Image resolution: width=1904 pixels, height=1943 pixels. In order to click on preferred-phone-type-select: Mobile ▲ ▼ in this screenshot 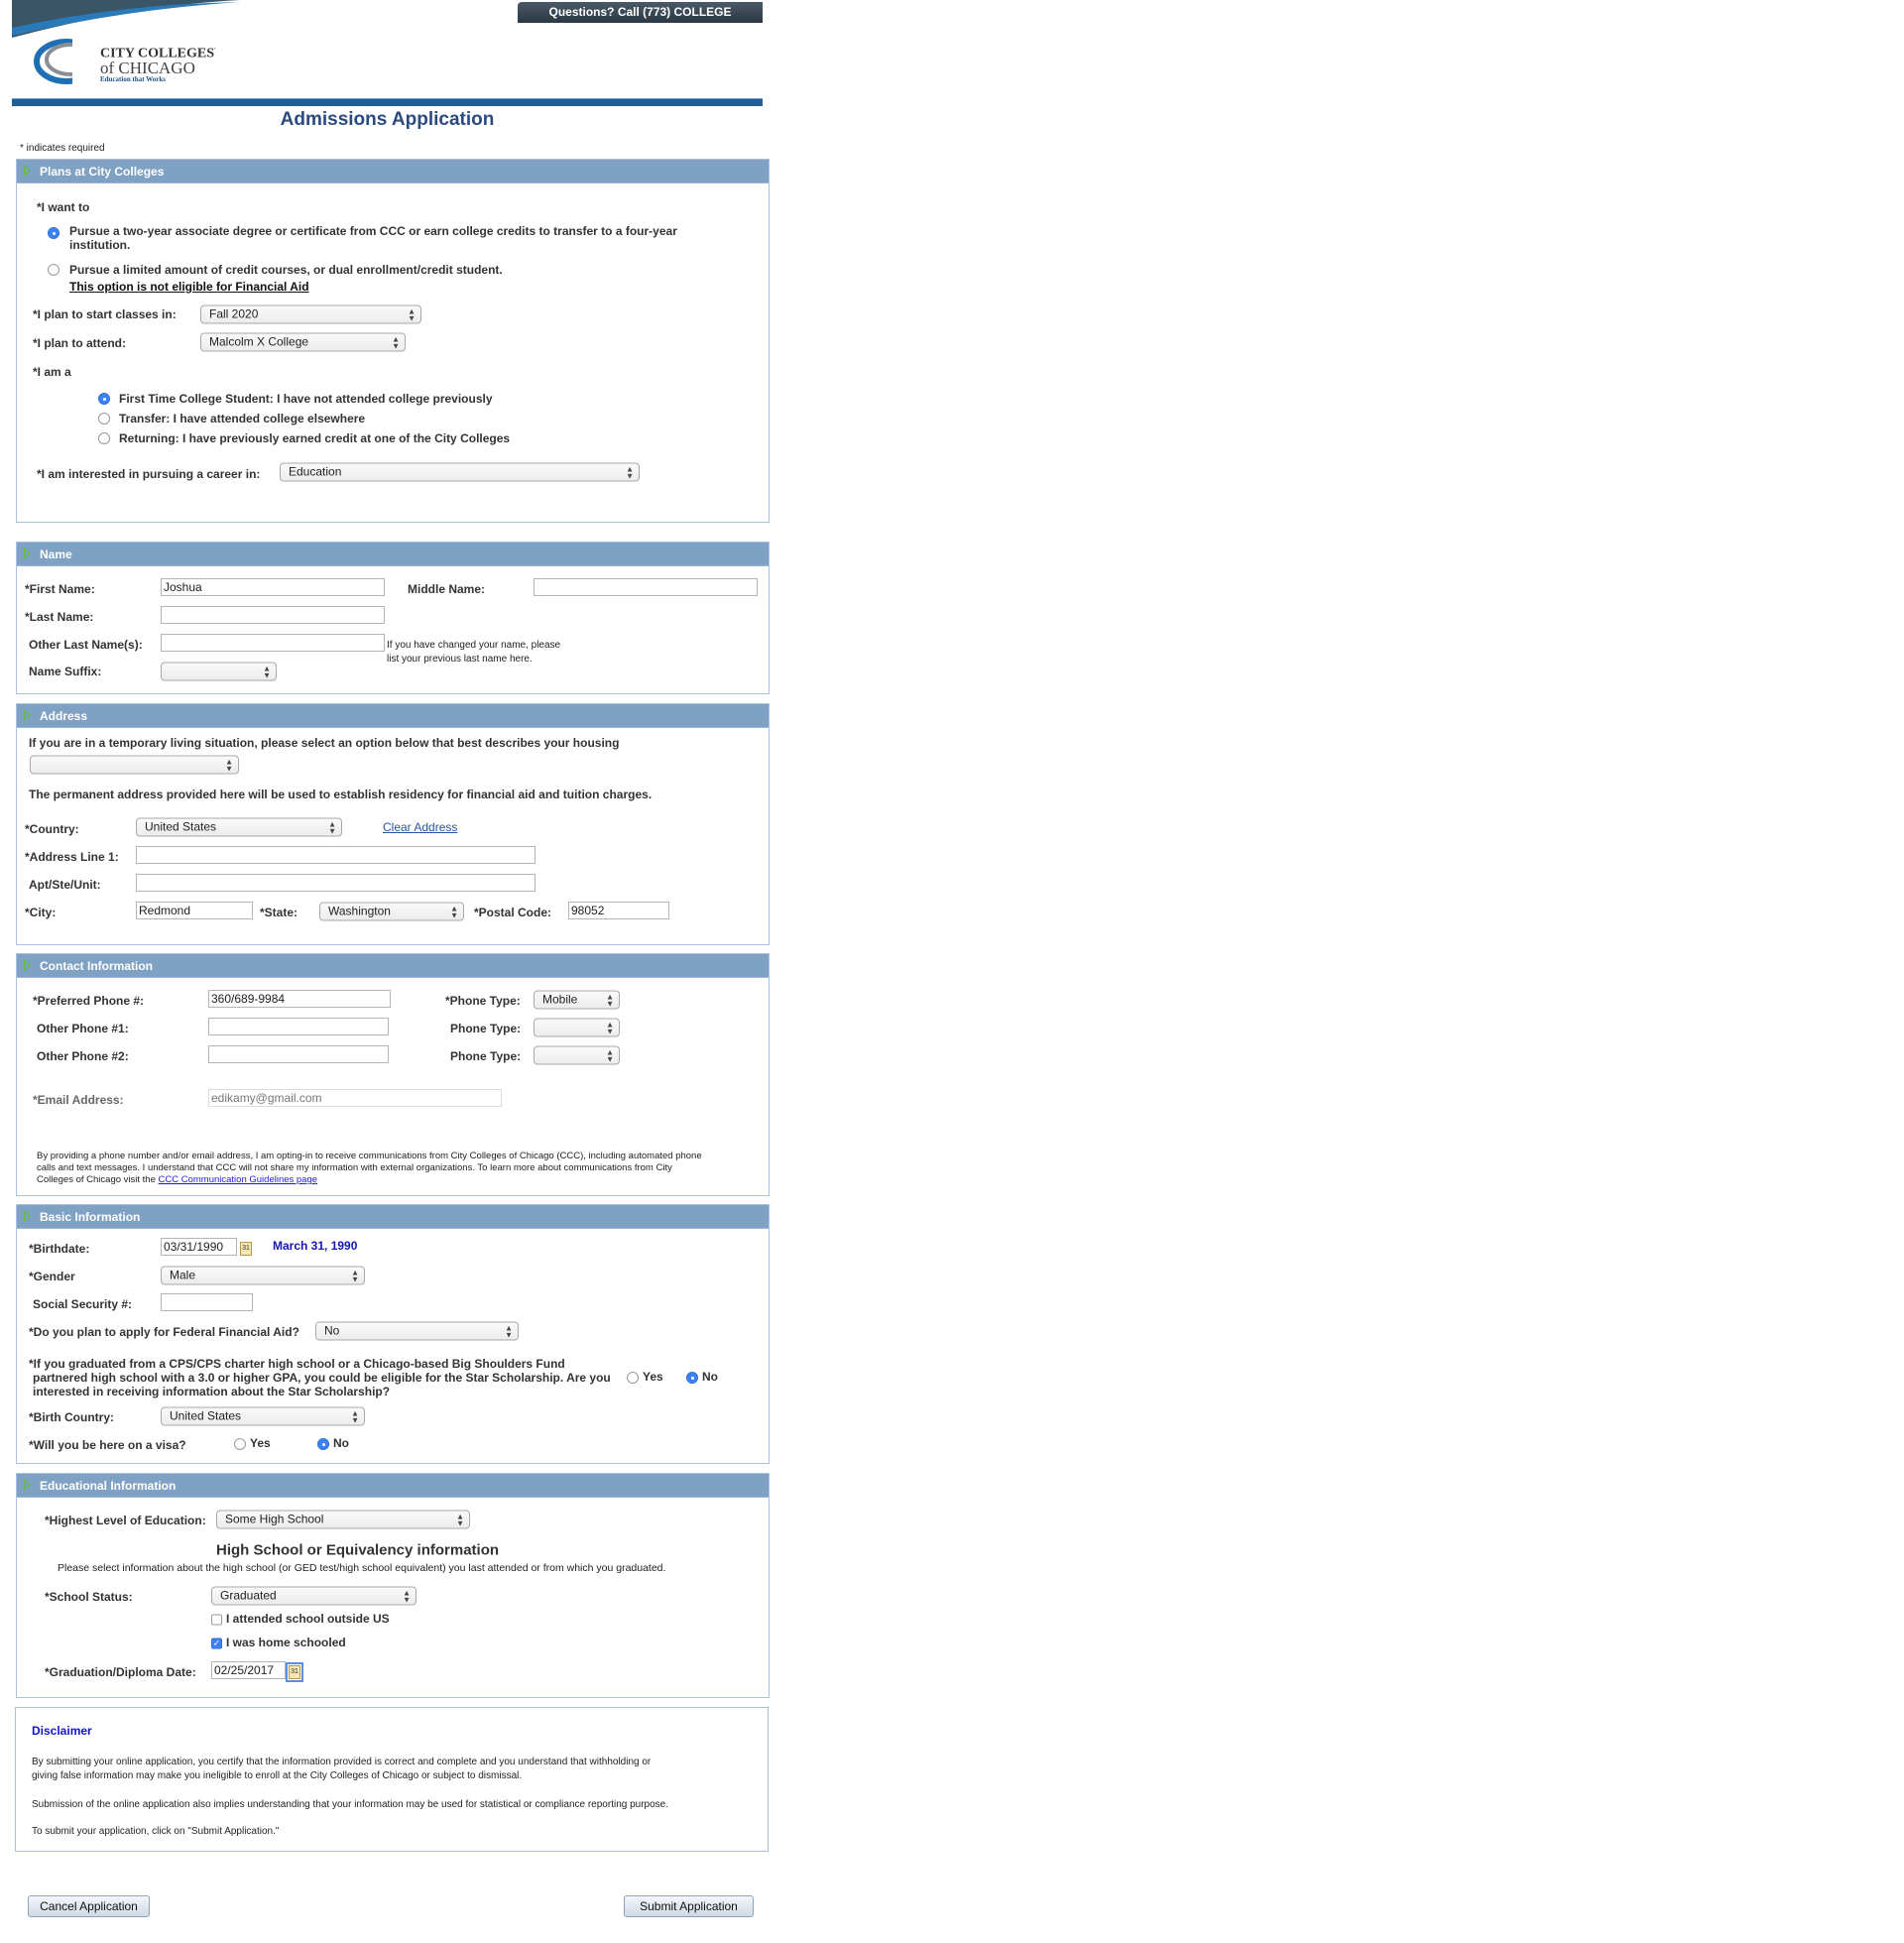, I will do `click(577, 1000)`.